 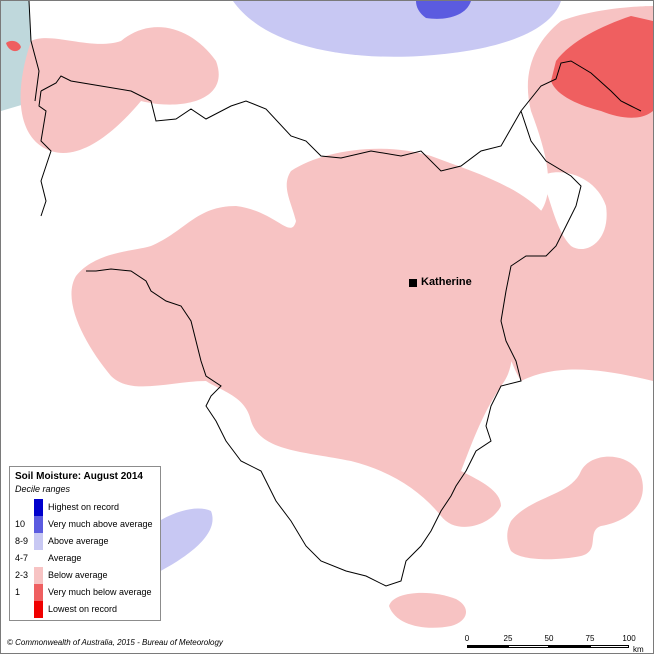 I want to click on scale-tick-label: 0, so click(x=467, y=638).